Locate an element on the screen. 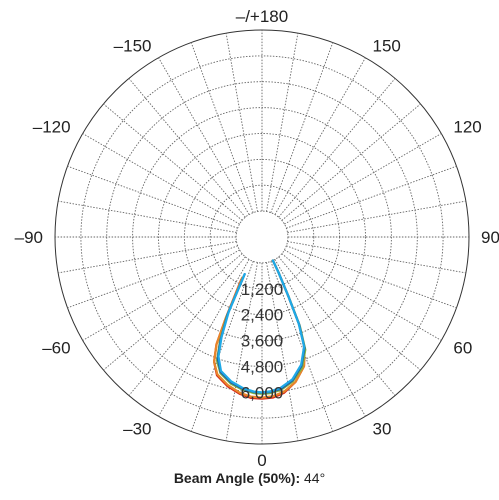 The image size is (499, 500). radial-tick-label: 3,600 is located at coordinates (262, 341).